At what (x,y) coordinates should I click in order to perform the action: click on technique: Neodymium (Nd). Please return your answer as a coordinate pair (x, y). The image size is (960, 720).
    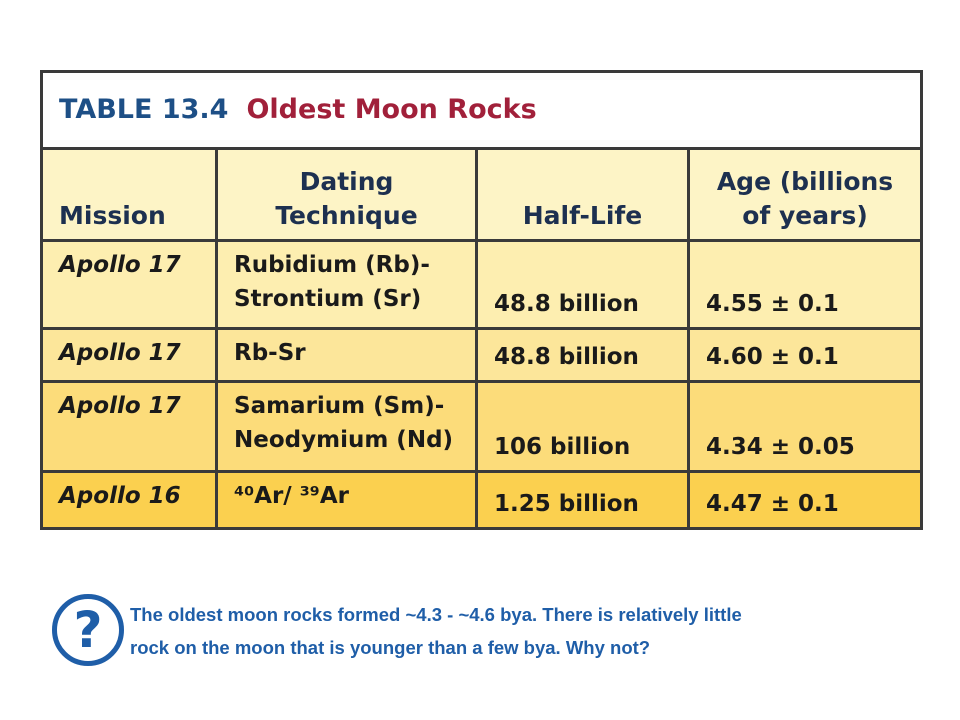
    Looking at the image, I should click on (344, 440).